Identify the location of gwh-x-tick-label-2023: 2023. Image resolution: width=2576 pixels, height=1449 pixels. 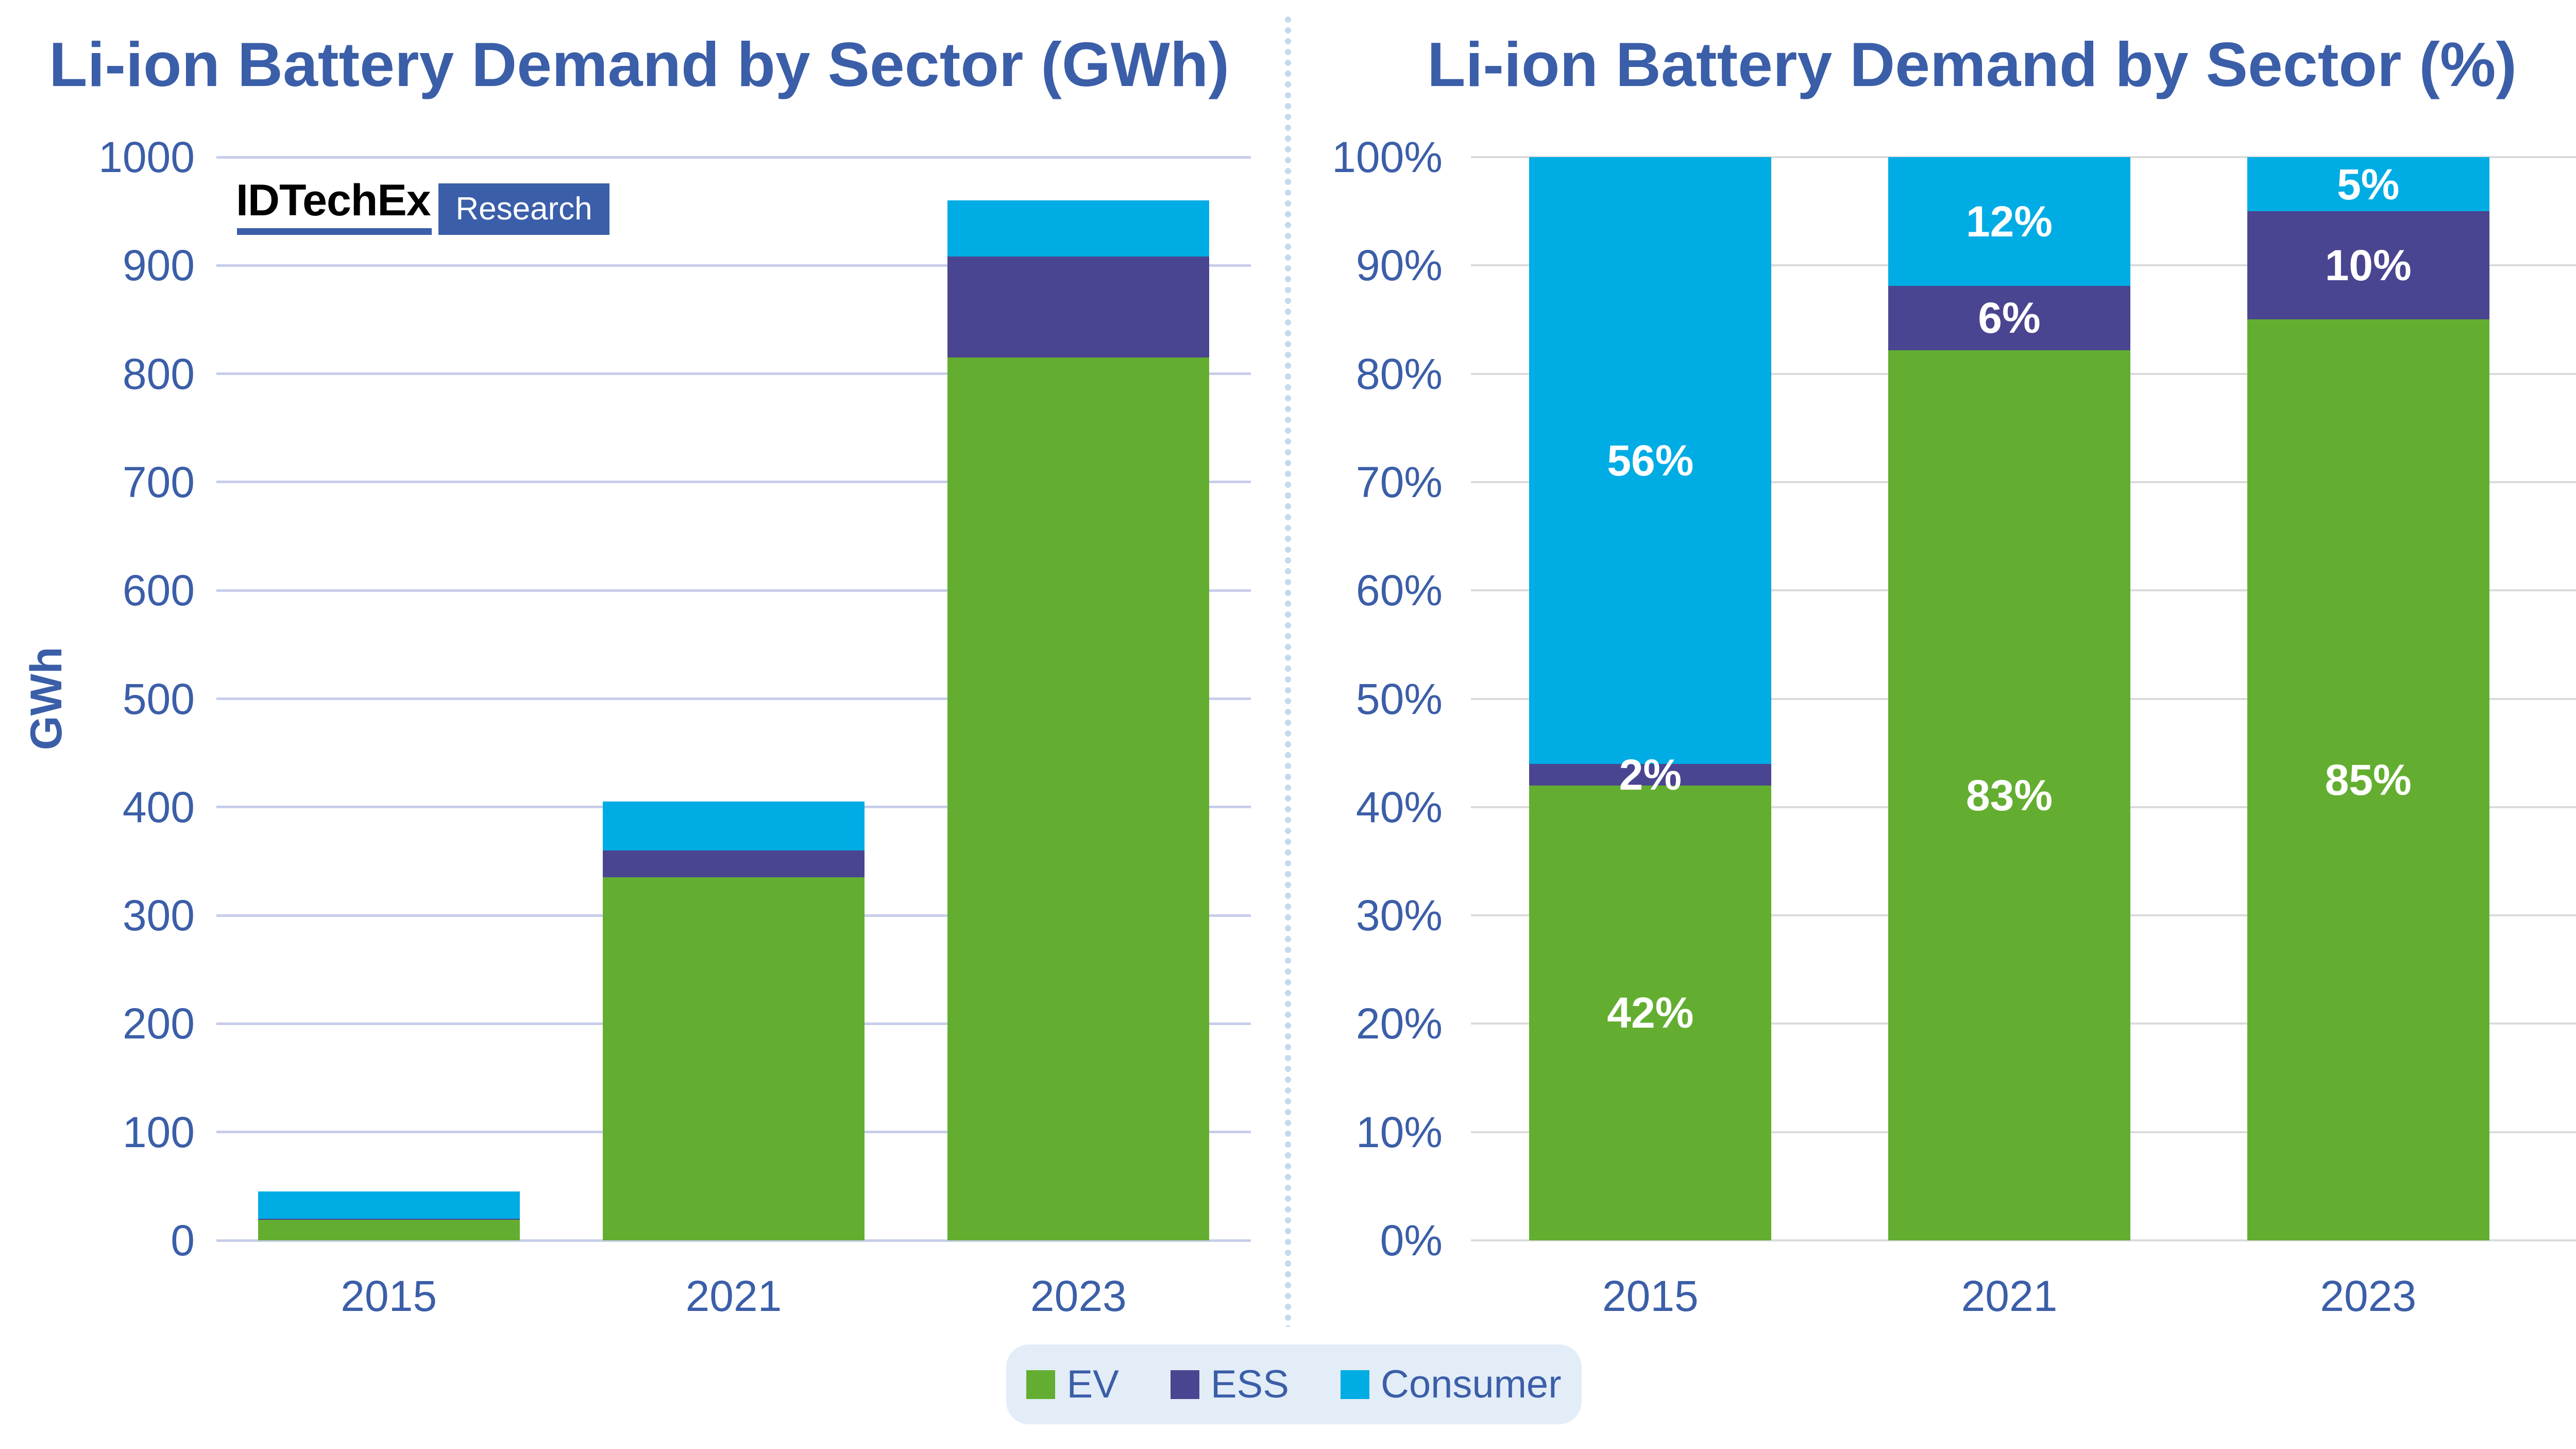
(1078, 1296).